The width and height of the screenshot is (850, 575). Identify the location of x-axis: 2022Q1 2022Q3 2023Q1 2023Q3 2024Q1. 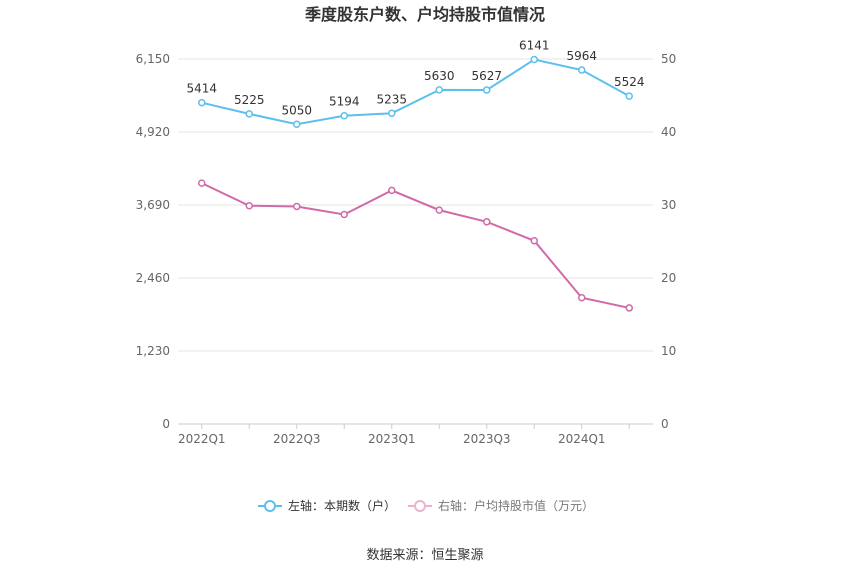
(404, 435).